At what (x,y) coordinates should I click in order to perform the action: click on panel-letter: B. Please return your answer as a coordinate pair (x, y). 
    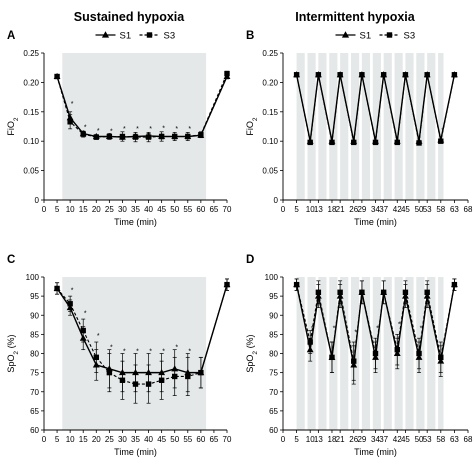
    Looking at the image, I should click on (250, 36).